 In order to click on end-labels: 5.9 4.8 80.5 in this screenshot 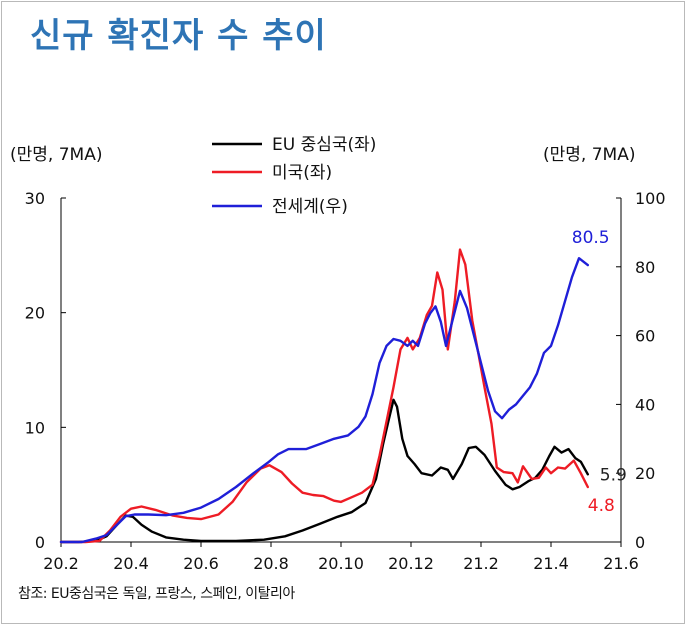, I will do `click(599, 372)`.